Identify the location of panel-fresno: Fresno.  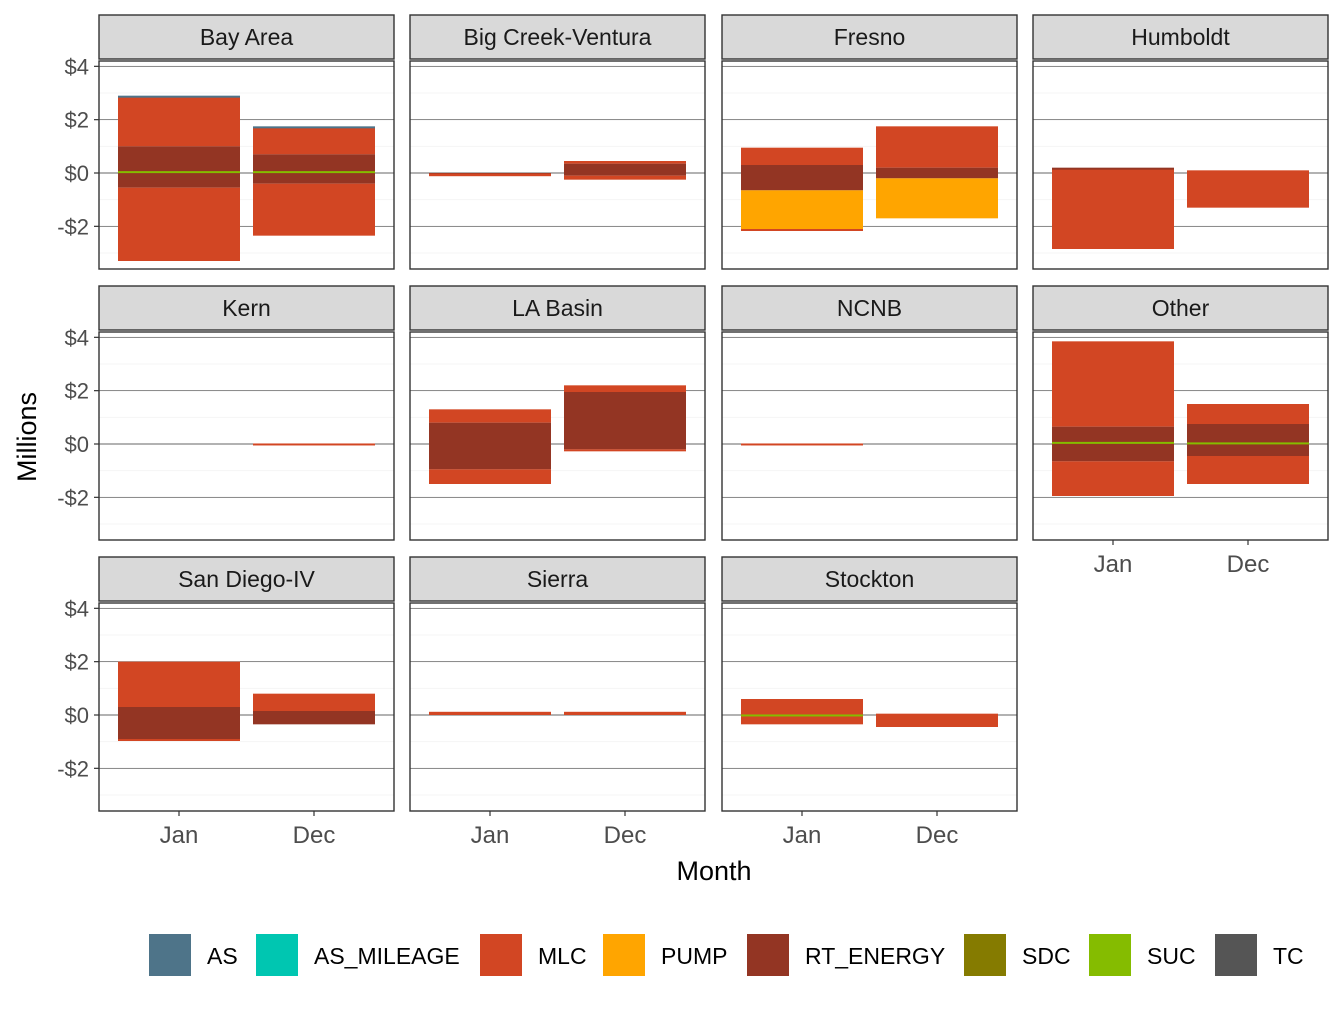
(869, 142).